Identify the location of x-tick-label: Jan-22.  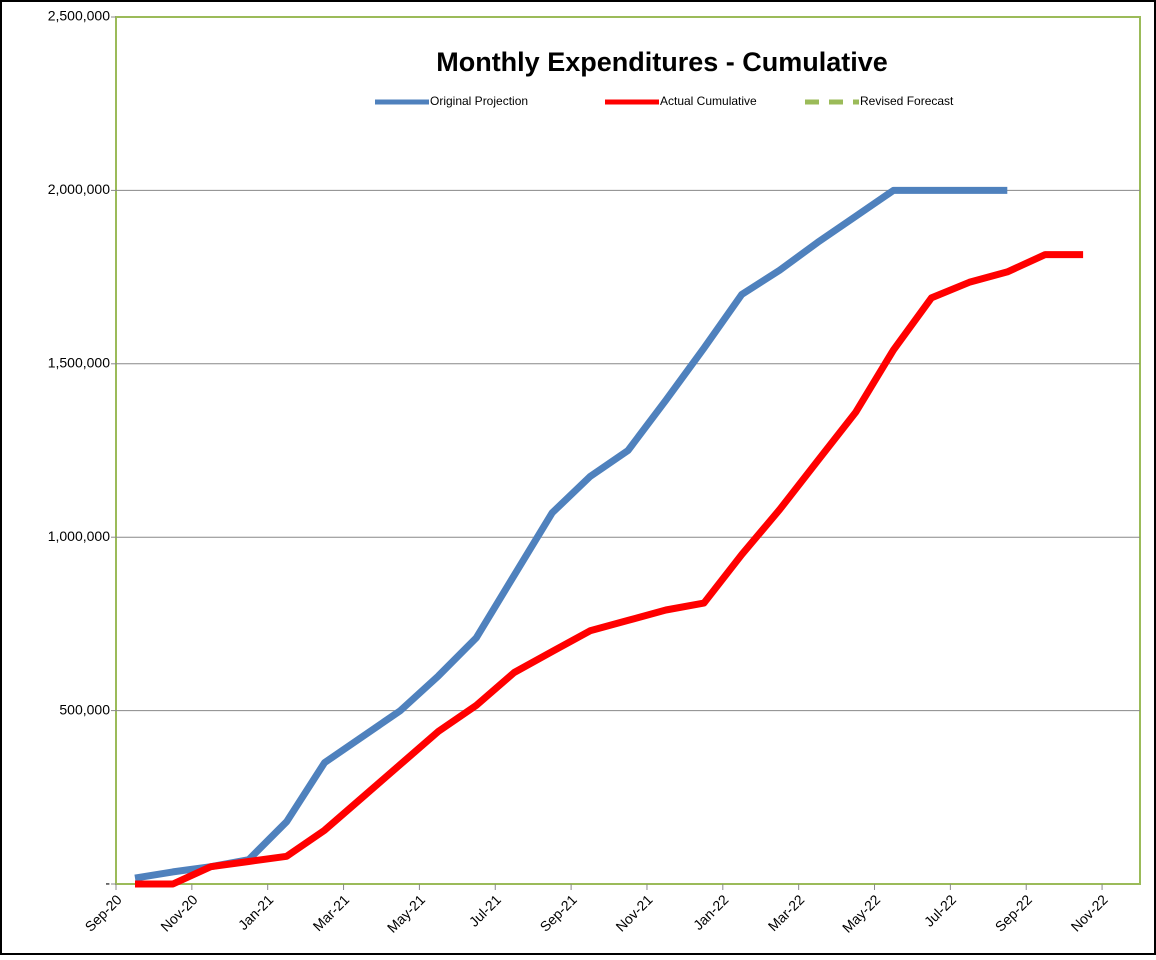
(711, 912).